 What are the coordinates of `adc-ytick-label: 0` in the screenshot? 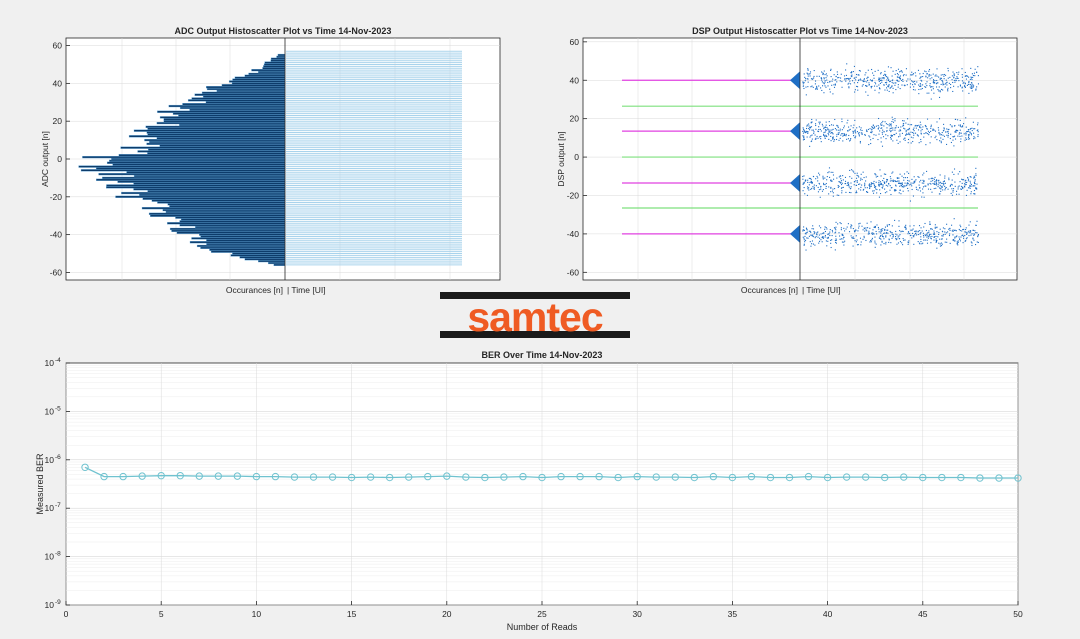 It's located at (59, 159).